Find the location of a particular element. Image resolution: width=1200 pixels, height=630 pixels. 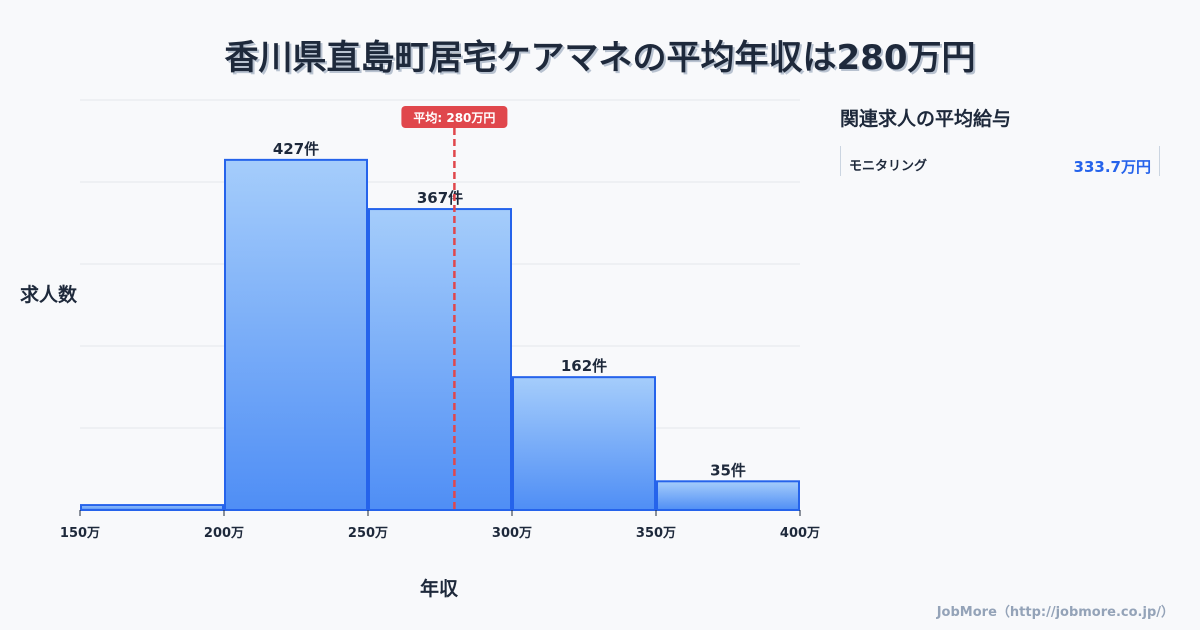

related-job-name: モニタリング is located at coordinates (888, 166).